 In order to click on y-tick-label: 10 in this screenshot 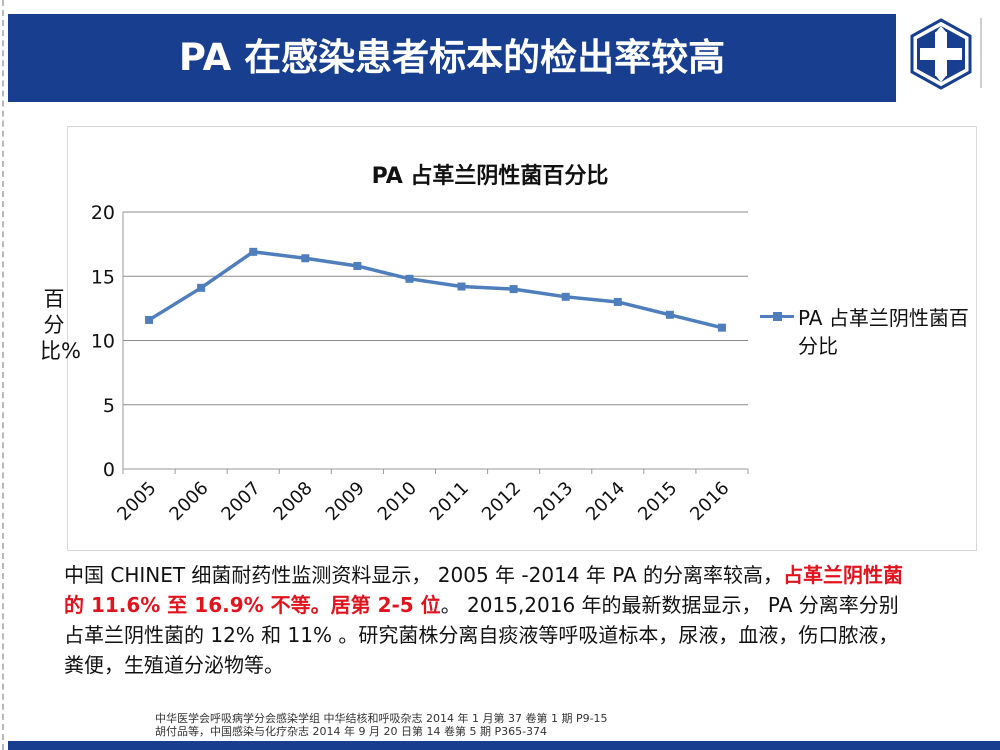, I will do `click(103, 342)`.